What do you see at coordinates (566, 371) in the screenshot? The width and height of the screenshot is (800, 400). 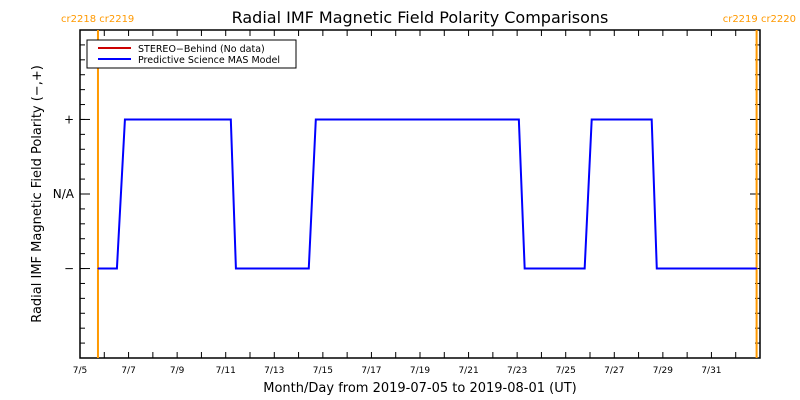 I see `x-tick-label: 7/25` at bounding box center [566, 371].